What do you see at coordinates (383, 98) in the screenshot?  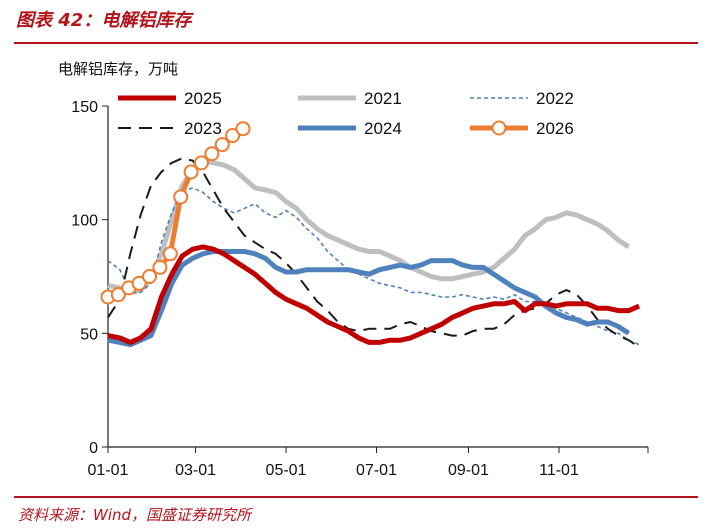 I see `legend-label-2021: 2021` at bounding box center [383, 98].